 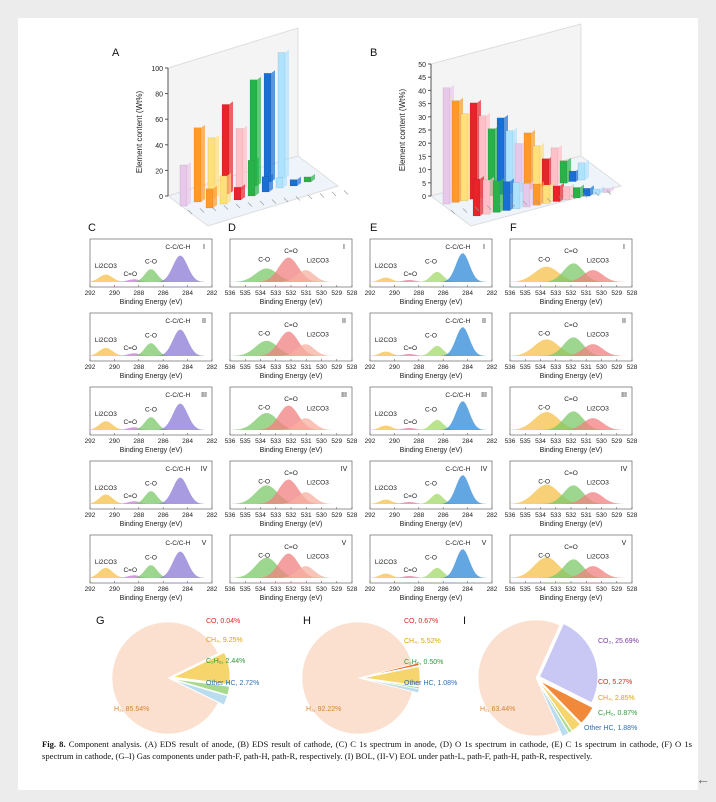 What do you see at coordinates (212, 589) in the screenshot?
I see `x-tick-label: 282` at bounding box center [212, 589].